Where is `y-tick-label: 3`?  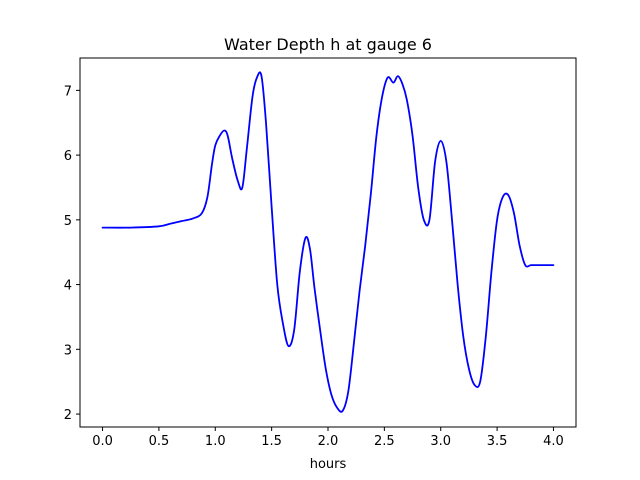
y-tick-label: 3 is located at coordinates (68, 350).